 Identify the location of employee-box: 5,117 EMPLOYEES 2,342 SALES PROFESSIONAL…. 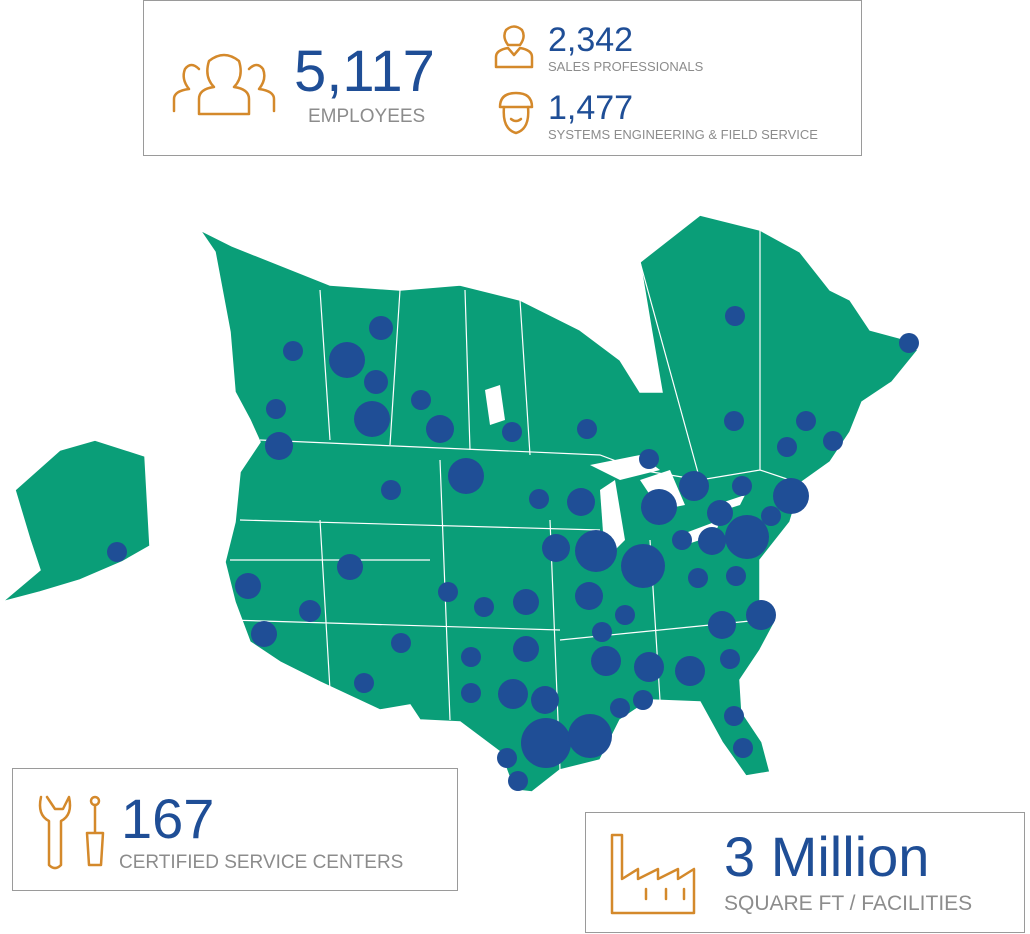
(502, 78).